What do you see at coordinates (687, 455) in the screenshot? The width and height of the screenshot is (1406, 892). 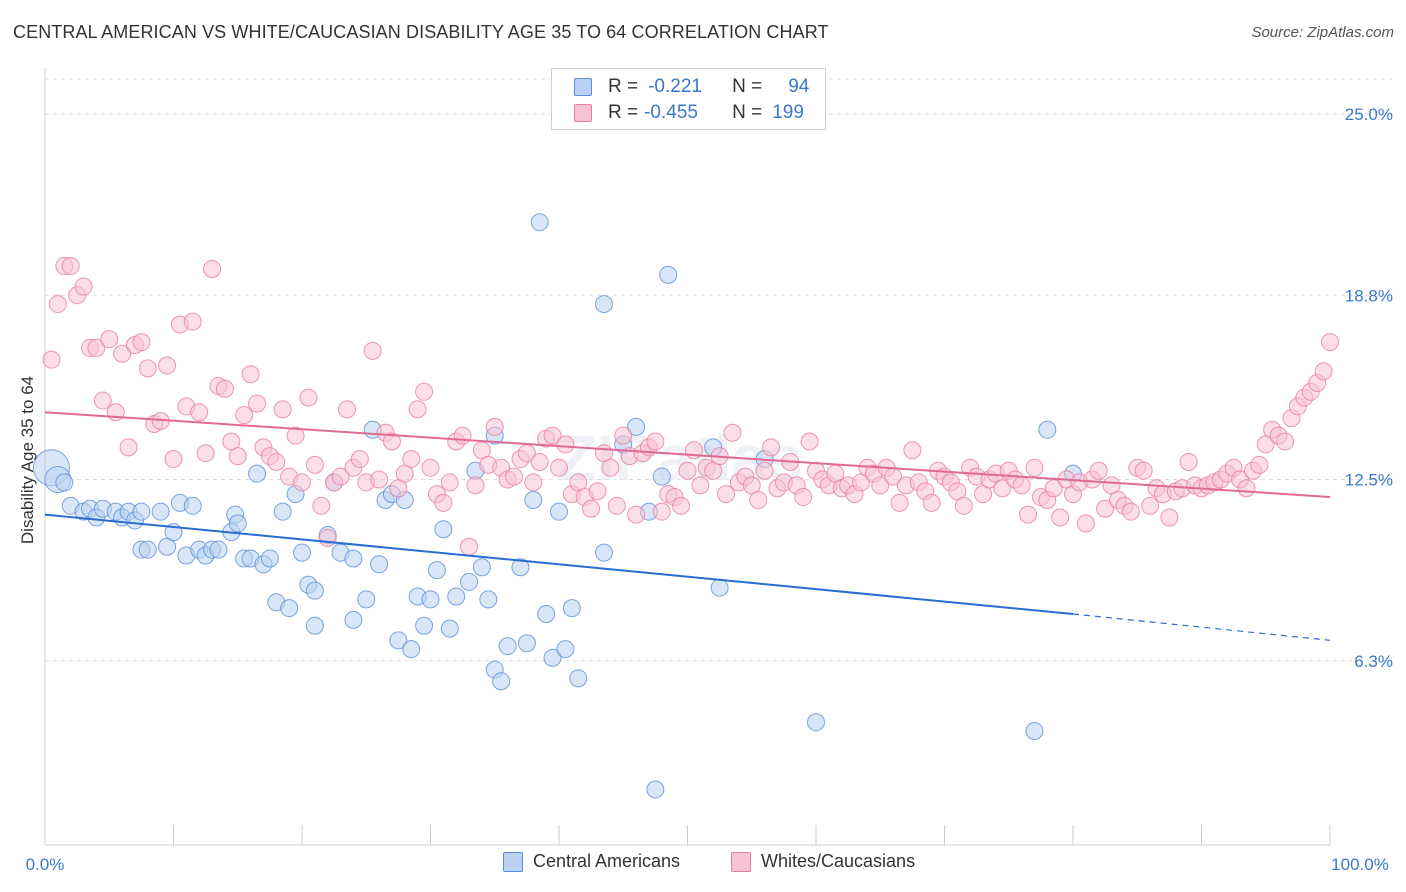 I see `trend-line-whites` at bounding box center [687, 455].